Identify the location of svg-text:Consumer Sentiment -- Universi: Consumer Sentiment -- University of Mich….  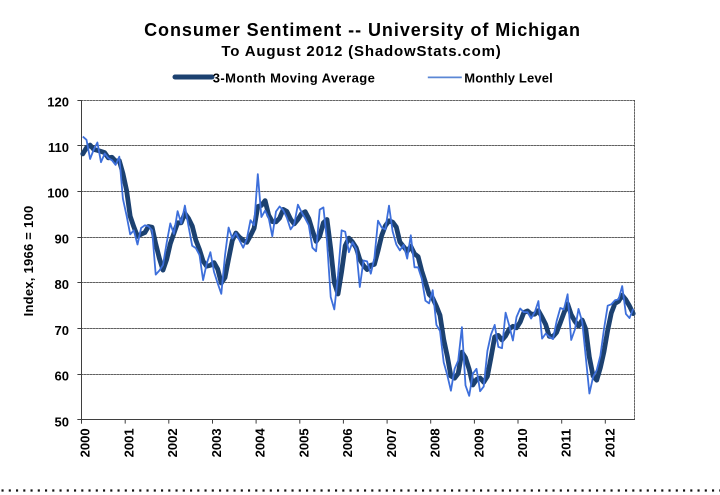
(362, 30).